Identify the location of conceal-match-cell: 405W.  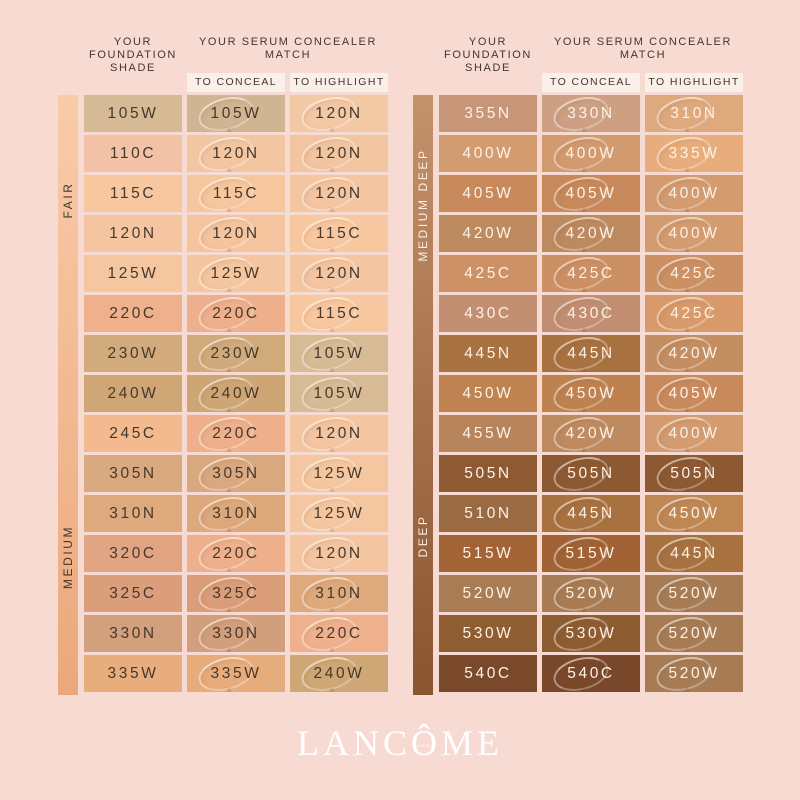
(591, 193).